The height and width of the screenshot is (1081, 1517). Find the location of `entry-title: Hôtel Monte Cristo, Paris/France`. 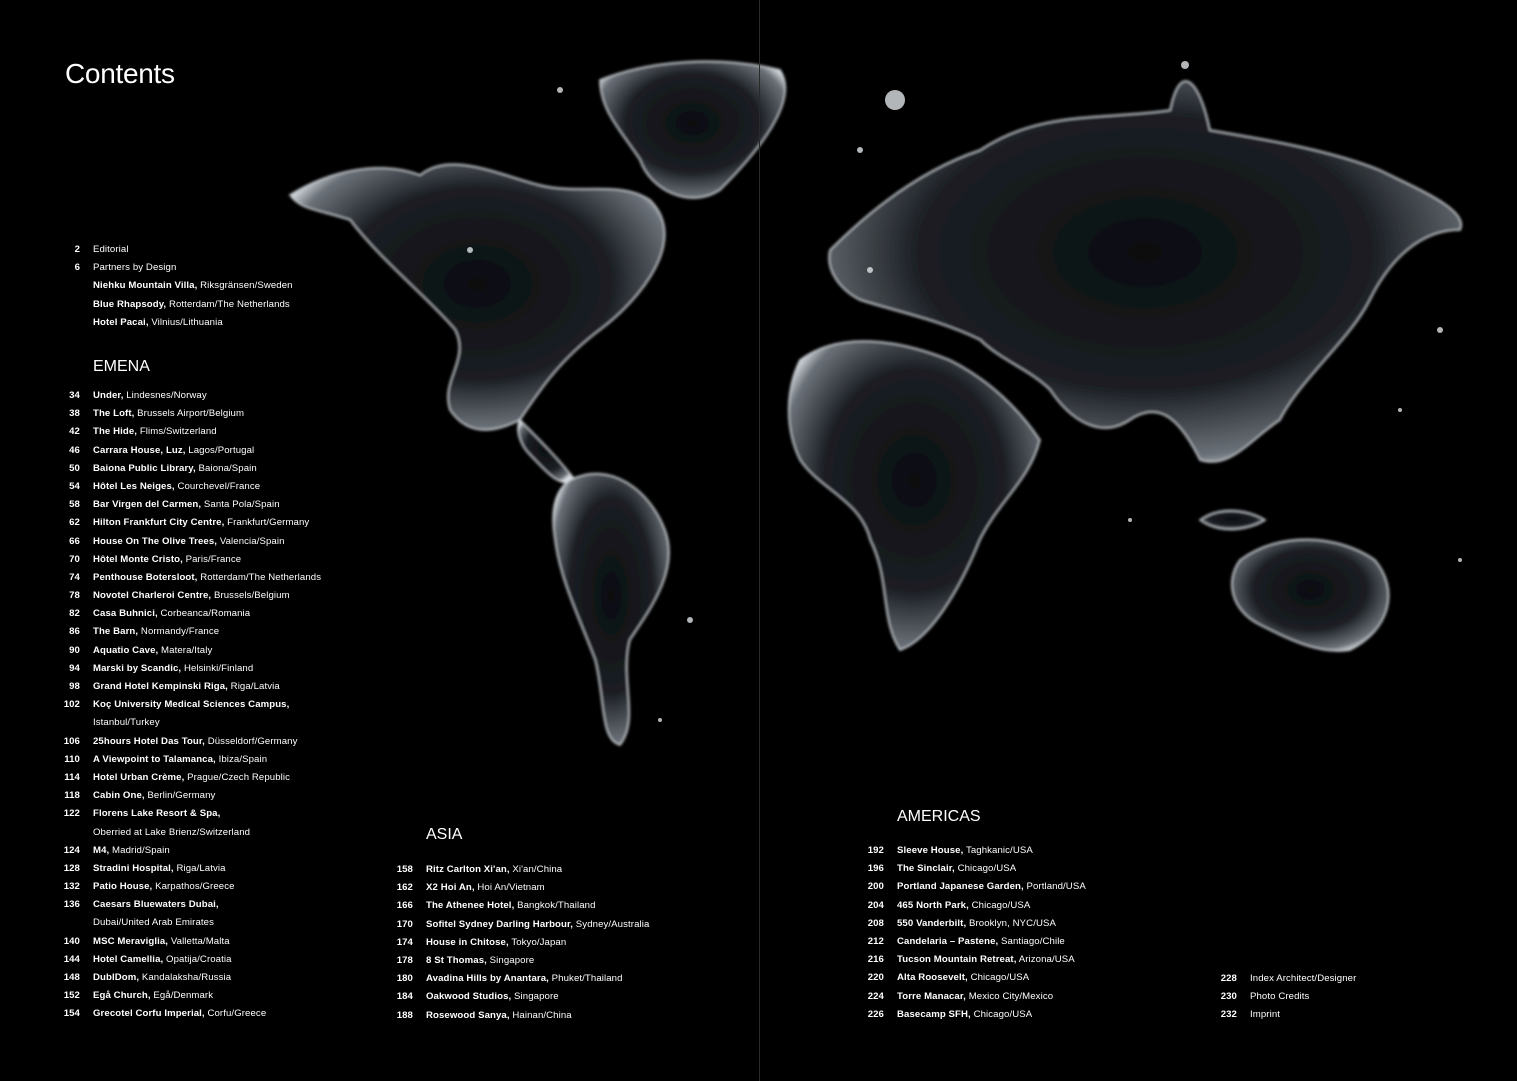

entry-title: Hôtel Monte Cristo, Paris/France is located at coordinates (167, 560).